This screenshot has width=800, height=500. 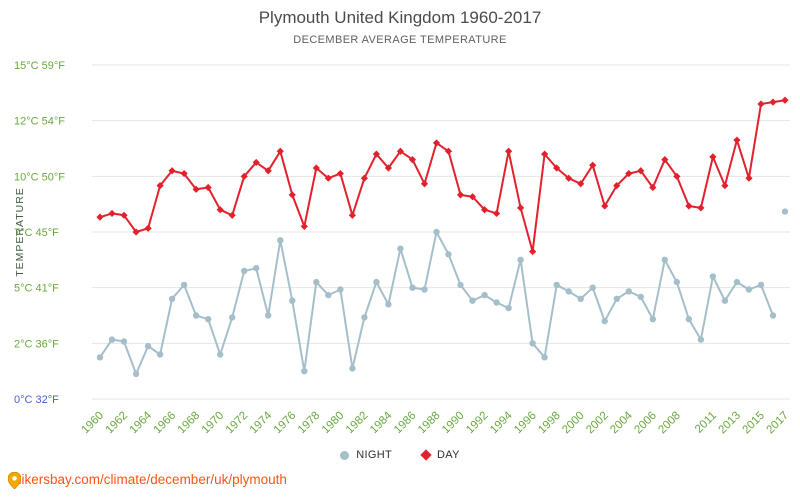 What do you see at coordinates (669, 423) in the screenshot?
I see `x-tick-label: 2008` at bounding box center [669, 423].